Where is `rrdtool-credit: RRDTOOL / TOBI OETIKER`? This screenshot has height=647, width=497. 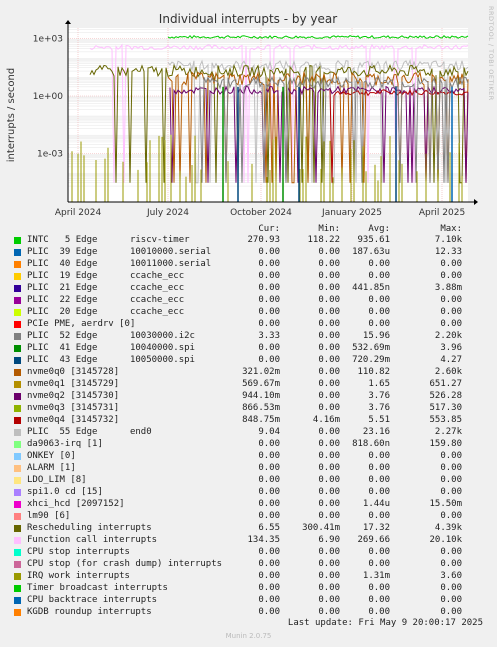 rrdtool-credit: RRDTOOL / TOBI OETIKER is located at coordinates (491, 53).